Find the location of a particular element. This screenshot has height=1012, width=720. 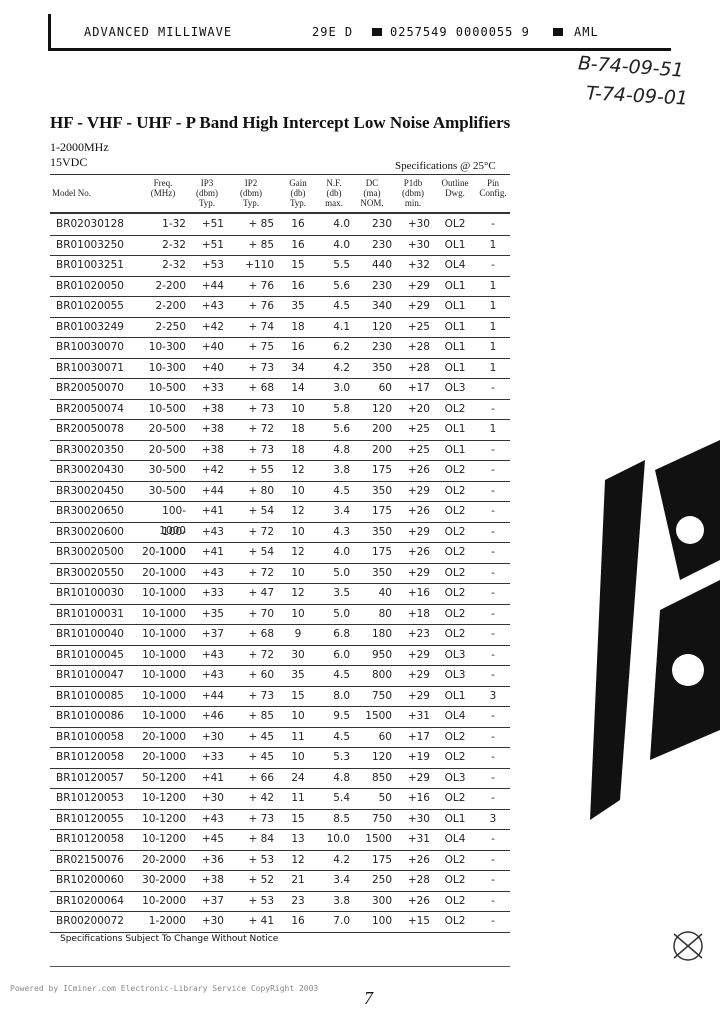

column-header: Typ. is located at coordinates (207, 203).